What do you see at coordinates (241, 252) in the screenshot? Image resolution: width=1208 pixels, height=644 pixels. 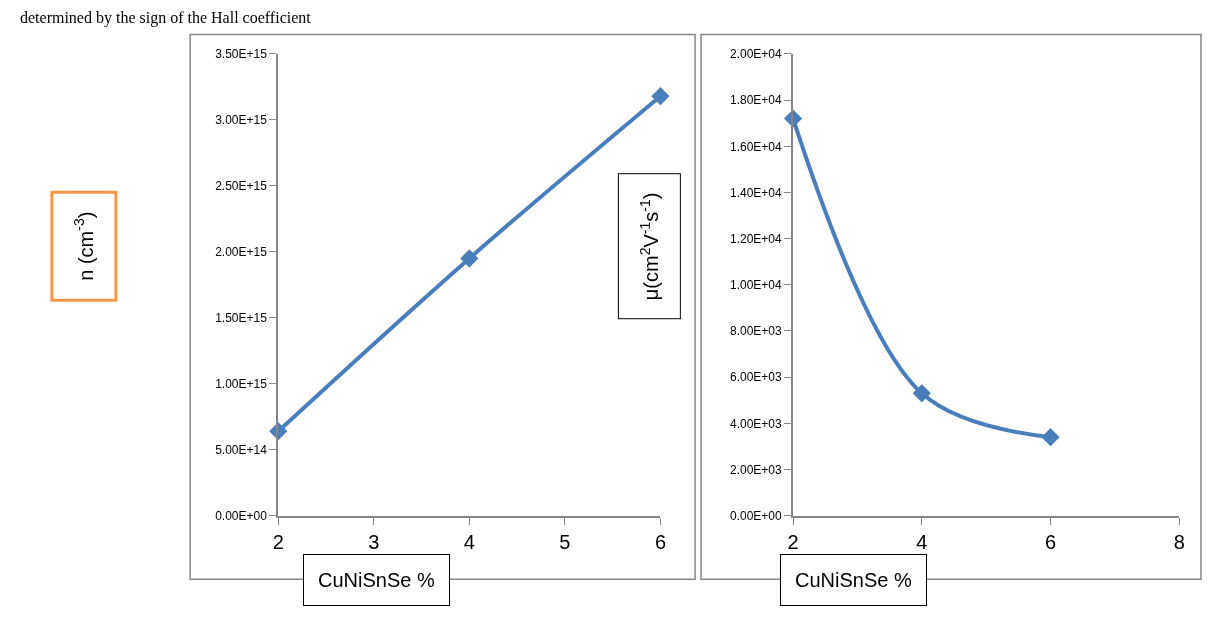 I see `y-tick-label: 2.00E+15` at bounding box center [241, 252].